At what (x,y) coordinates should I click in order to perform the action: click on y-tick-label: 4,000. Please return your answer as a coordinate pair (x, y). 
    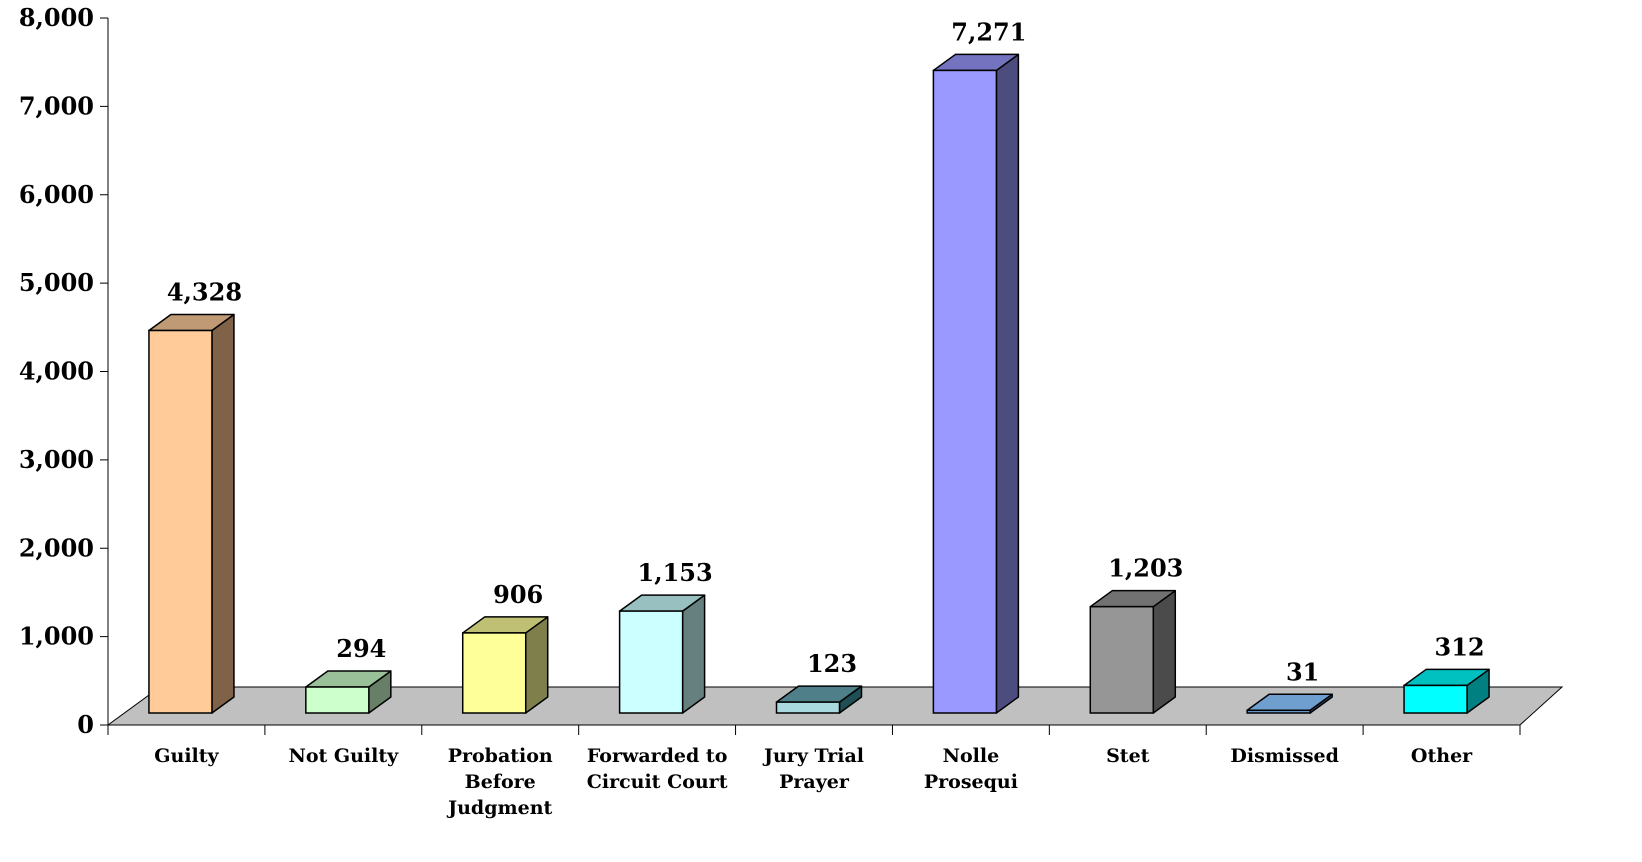
    Looking at the image, I should click on (56, 371).